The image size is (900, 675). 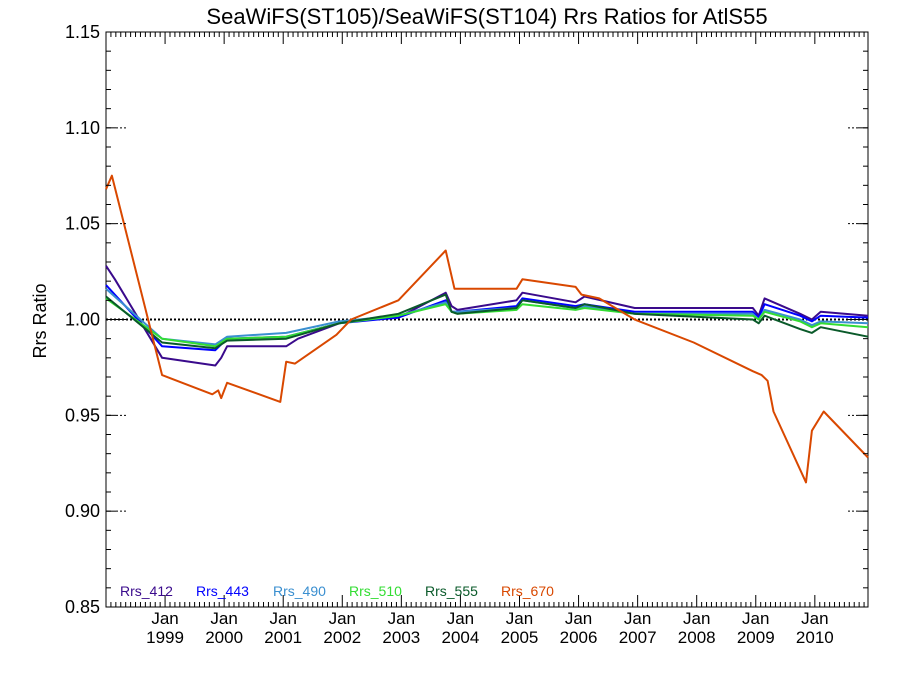 What do you see at coordinates (299, 591) in the screenshot?
I see `legend-item-rrs-490: Rrs_490` at bounding box center [299, 591].